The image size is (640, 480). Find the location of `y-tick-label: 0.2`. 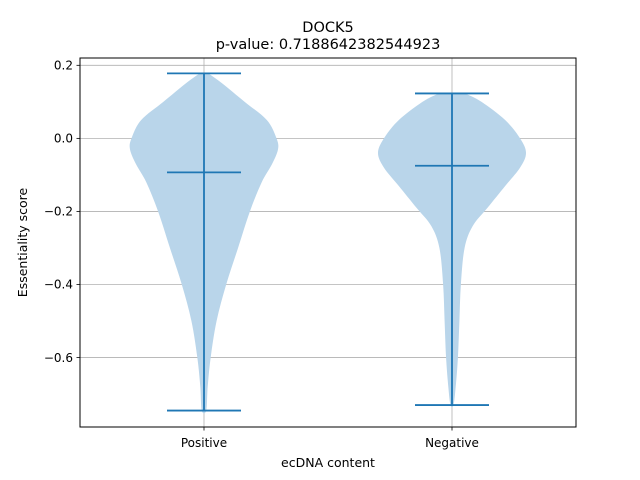

y-tick-label: 0.2 is located at coordinates (63, 66).